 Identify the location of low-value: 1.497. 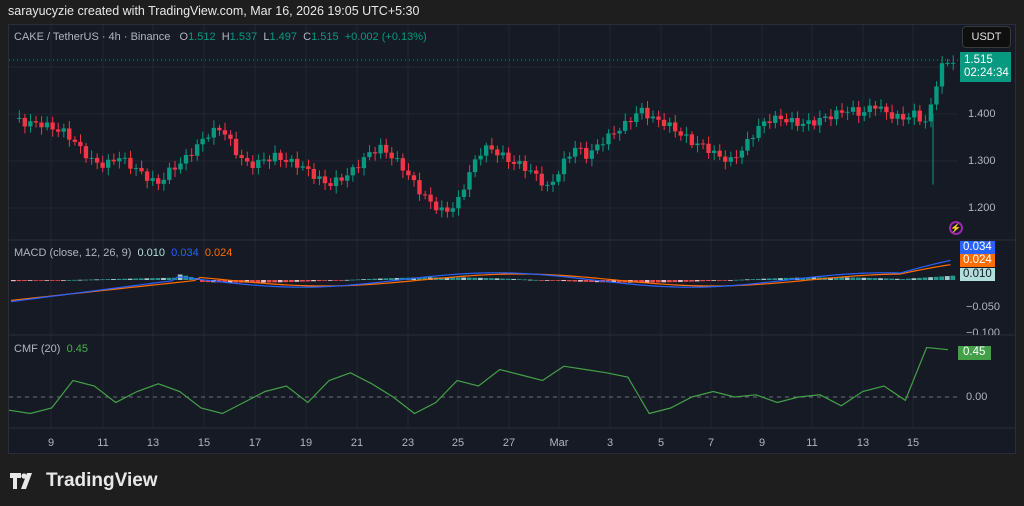
(283, 37).